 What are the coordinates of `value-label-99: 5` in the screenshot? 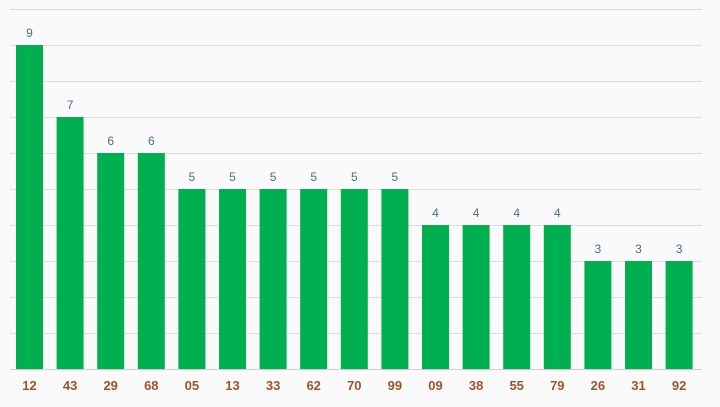 It's located at (395, 177).